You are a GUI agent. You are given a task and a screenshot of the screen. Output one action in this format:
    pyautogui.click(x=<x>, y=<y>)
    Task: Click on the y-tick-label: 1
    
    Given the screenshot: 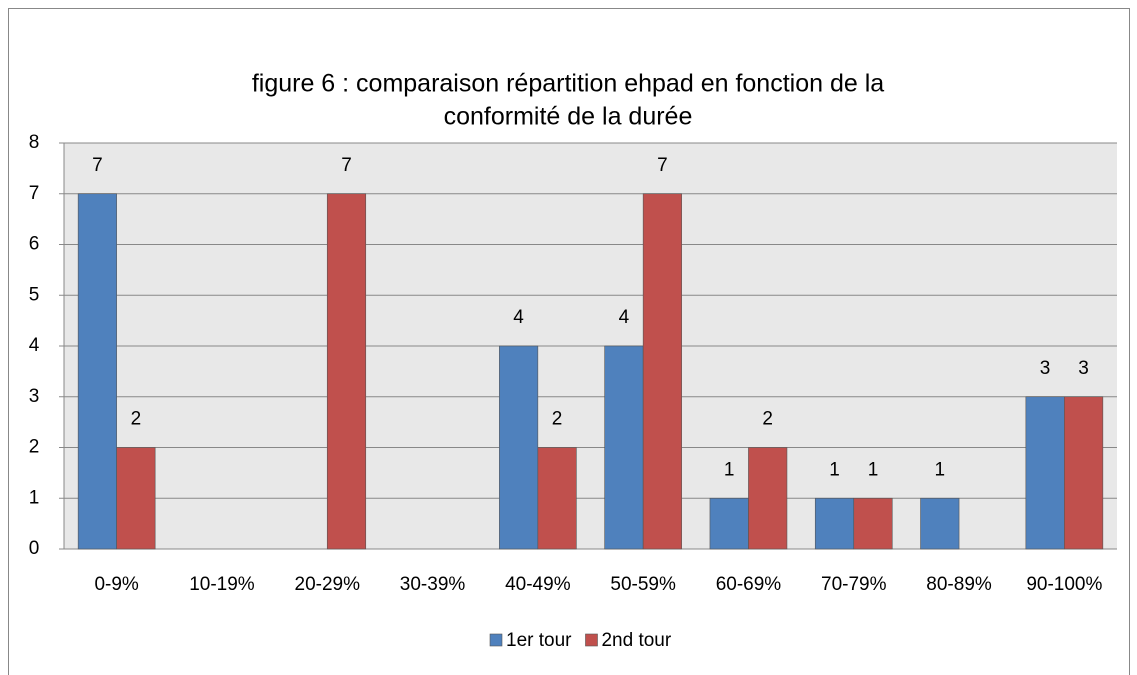 What is the action you would take?
    pyautogui.click(x=34, y=497)
    